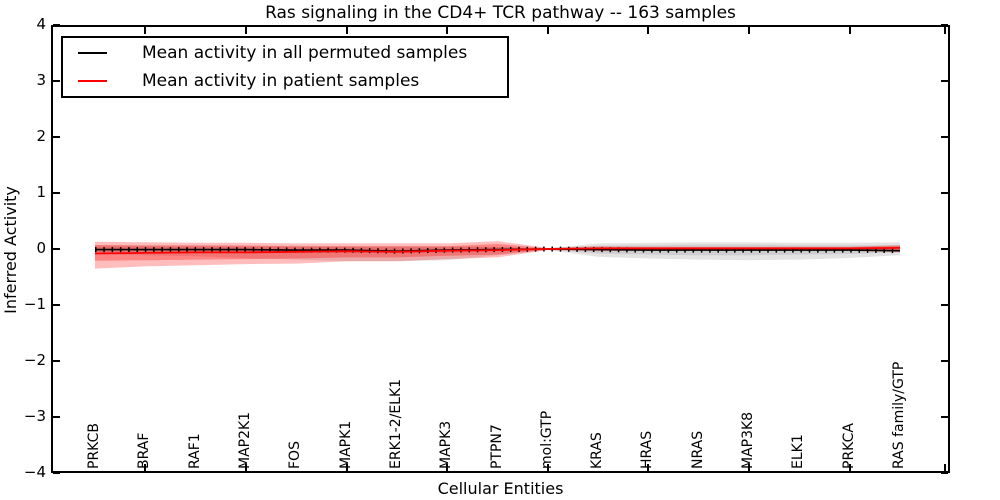 The image size is (1000, 500). I want to click on x-tick-label: MAPK3, so click(446, 444).